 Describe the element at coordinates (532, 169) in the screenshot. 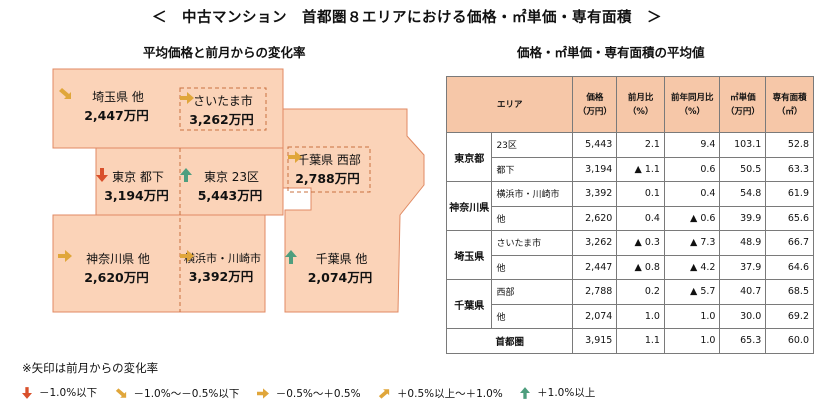

I see `area-cell: 都下` at that location.